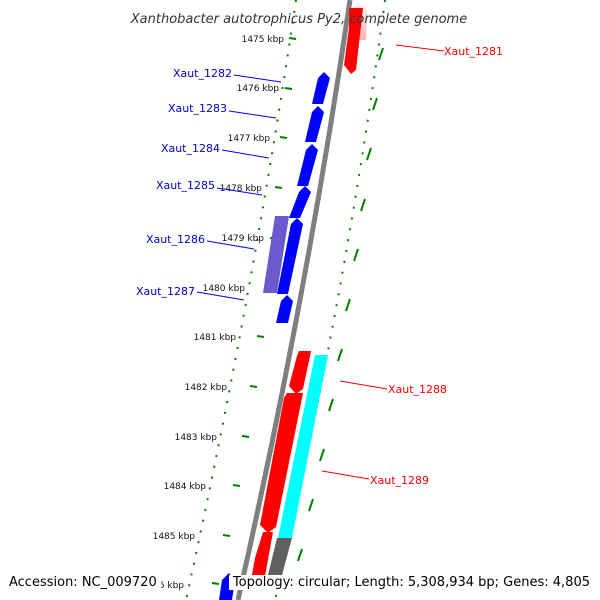  What do you see at coordinates (224, 289) in the screenshot?
I see `scale-label: 1480 kbp` at bounding box center [224, 289].